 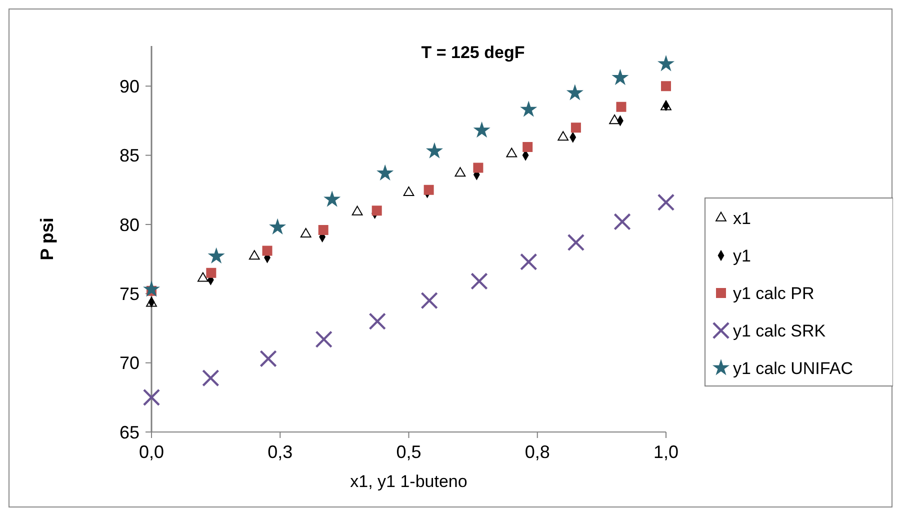 What do you see at coordinates (666, 452) in the screenshot?
I see `x-tick-label: 1,0` at bounding box center [666, 452].